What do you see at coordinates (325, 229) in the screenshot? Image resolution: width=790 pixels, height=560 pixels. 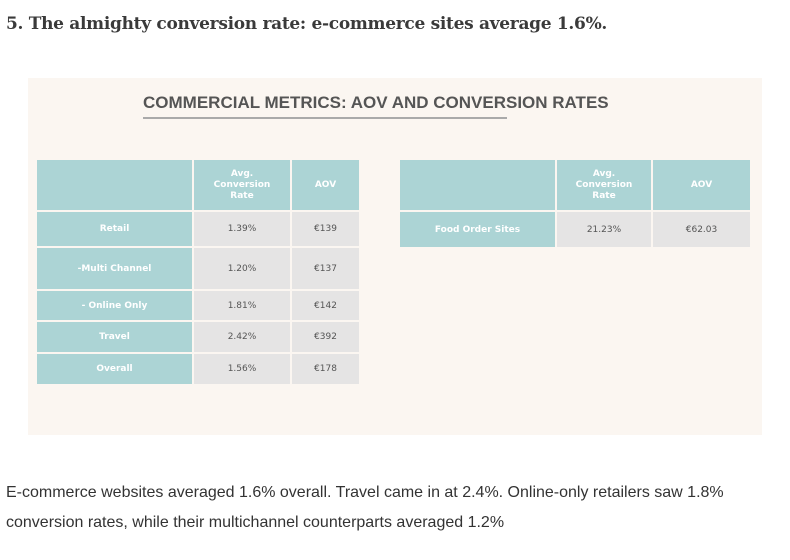 I see `aov: €139` at bounding box center [325, 229].